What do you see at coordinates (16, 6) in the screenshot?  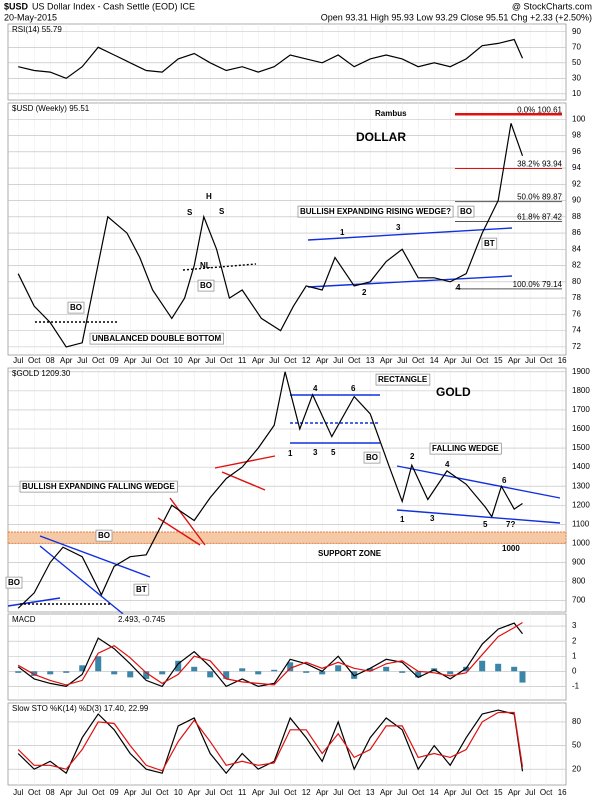 I see `symbol: $USD` at bounding box center [16, 6].